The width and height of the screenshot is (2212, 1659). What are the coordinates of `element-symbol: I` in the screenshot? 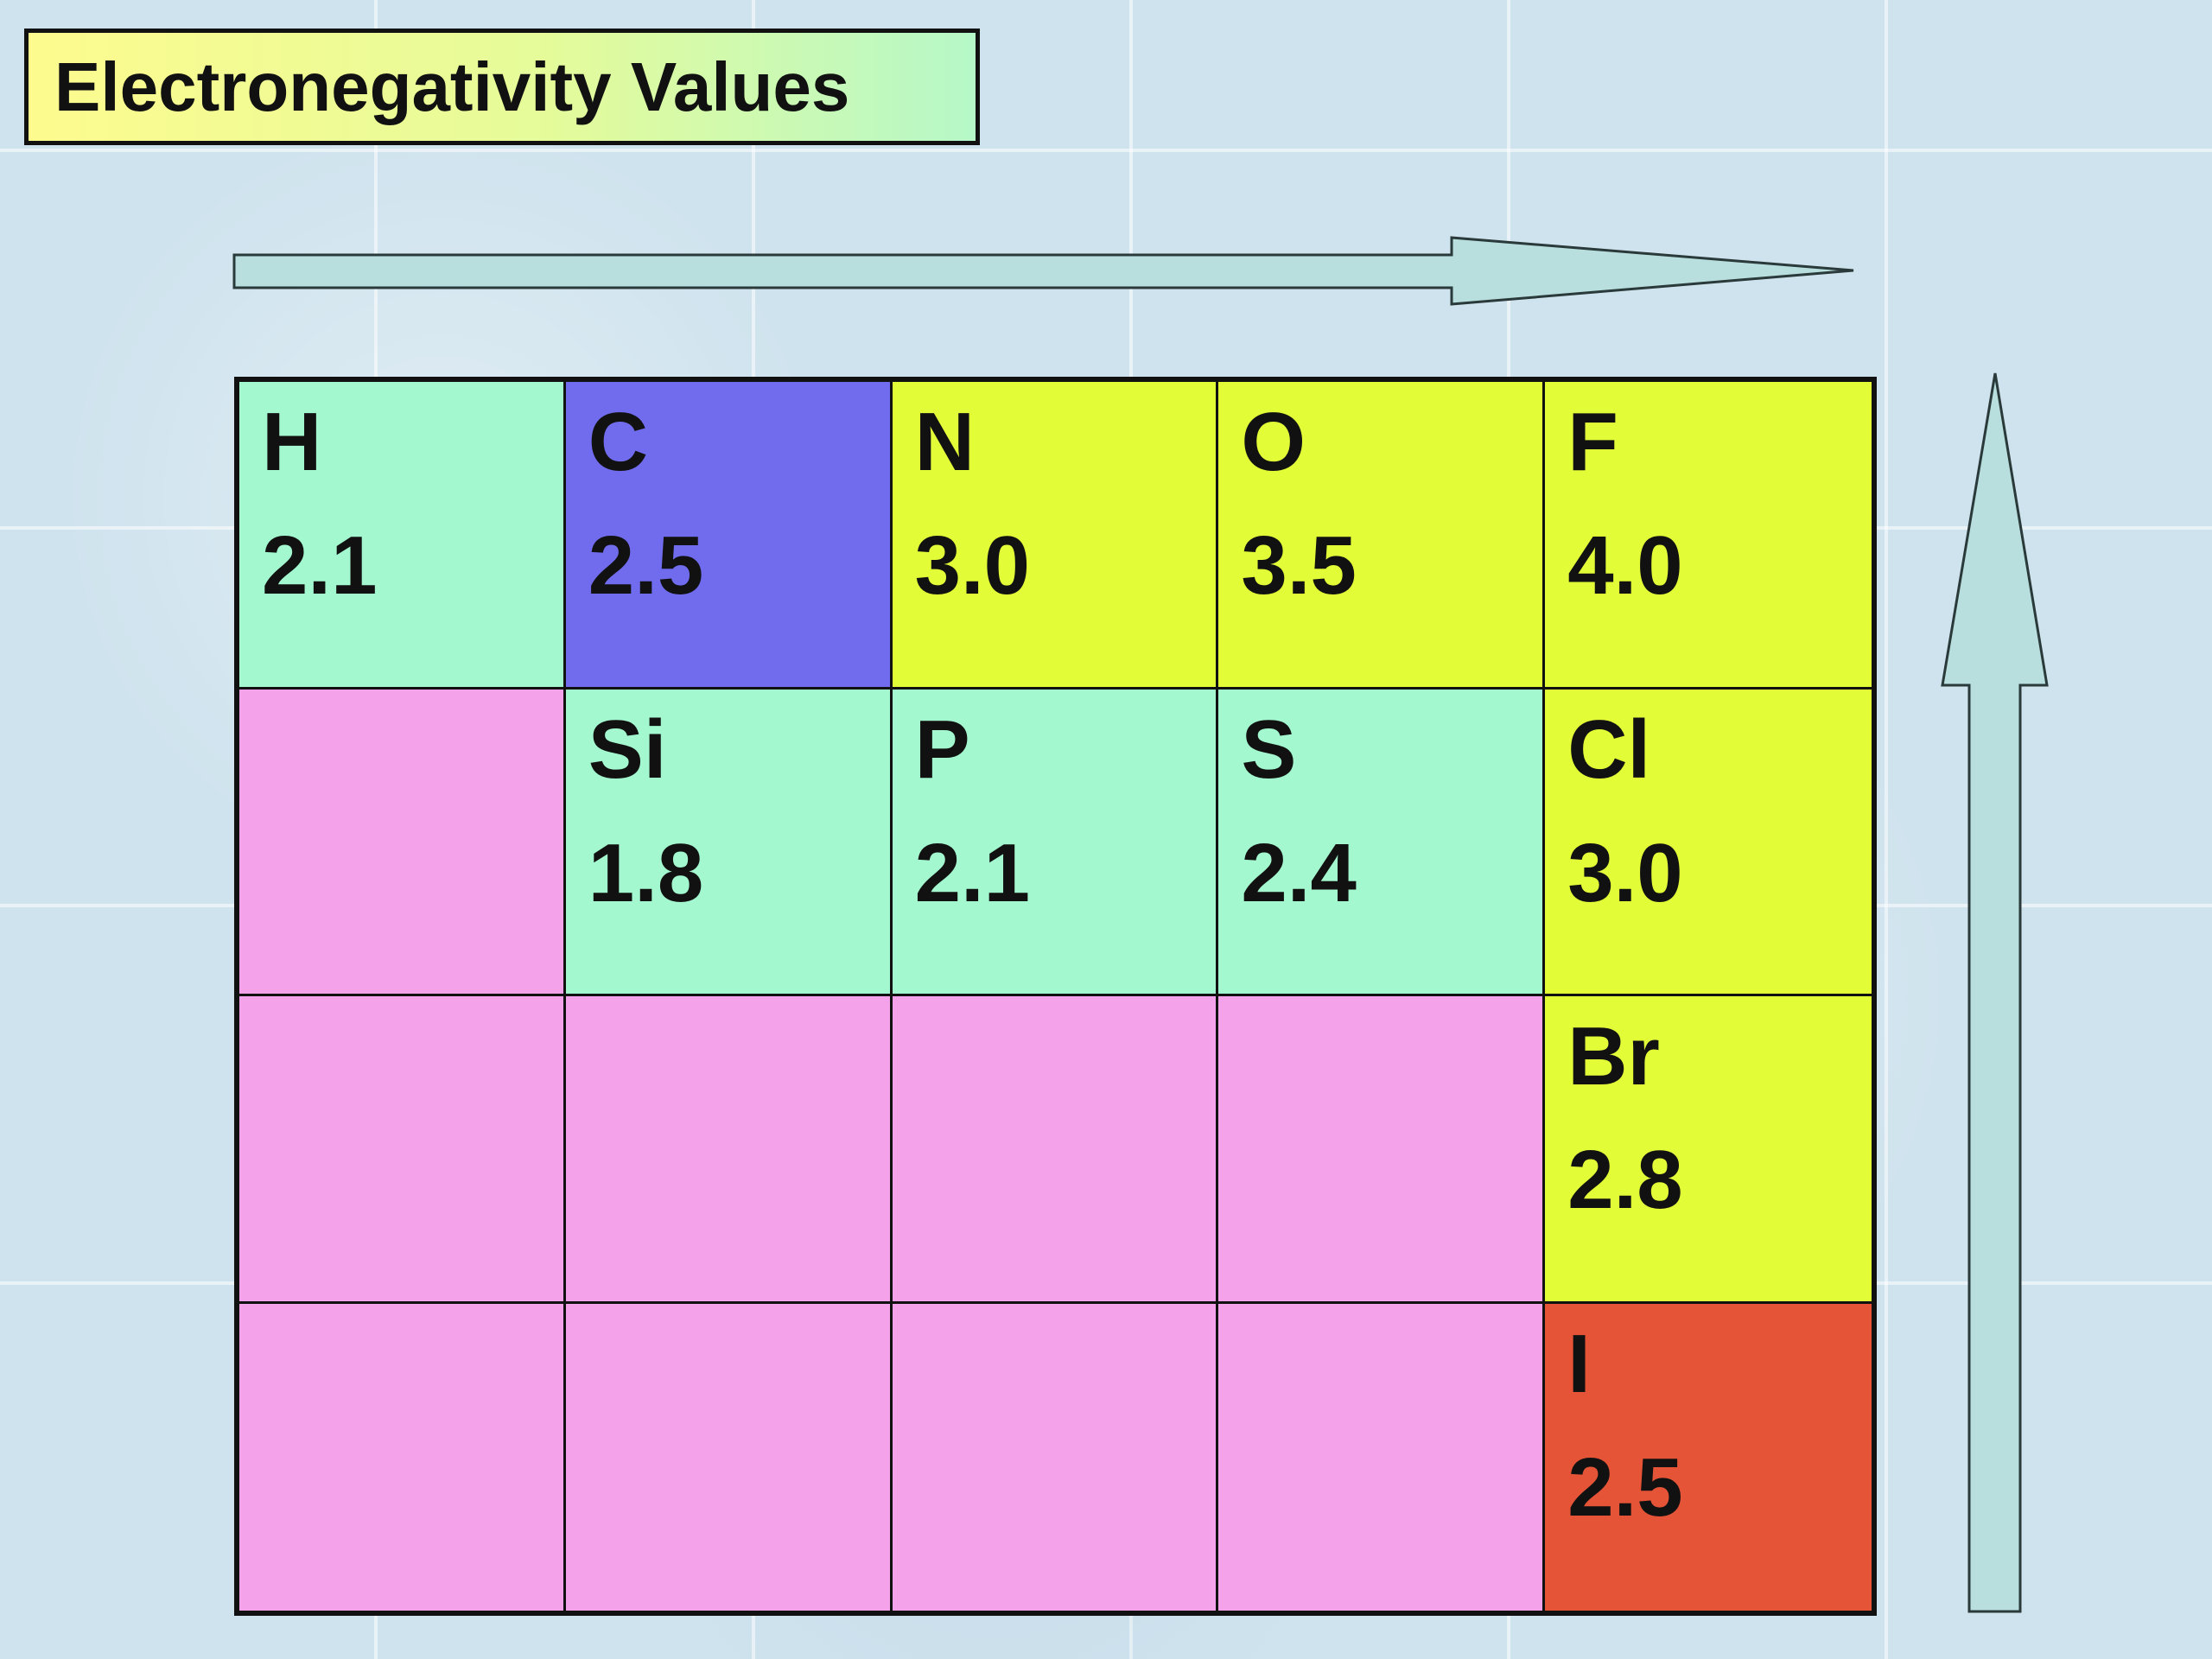 It's located at (1579, 1363).